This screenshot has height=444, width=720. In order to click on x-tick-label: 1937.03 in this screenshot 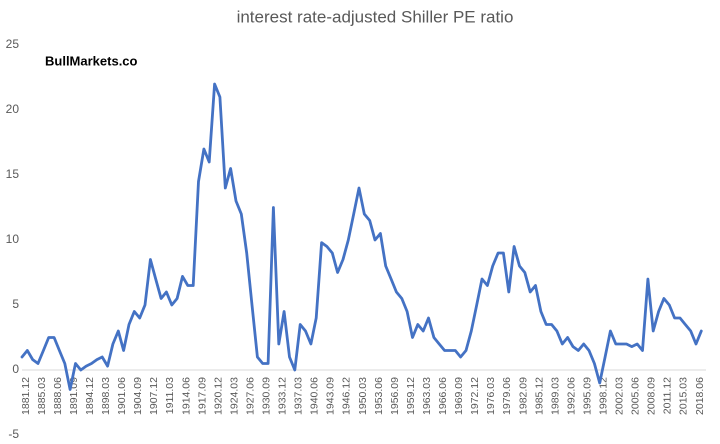, I will do `click(299, 396)`.